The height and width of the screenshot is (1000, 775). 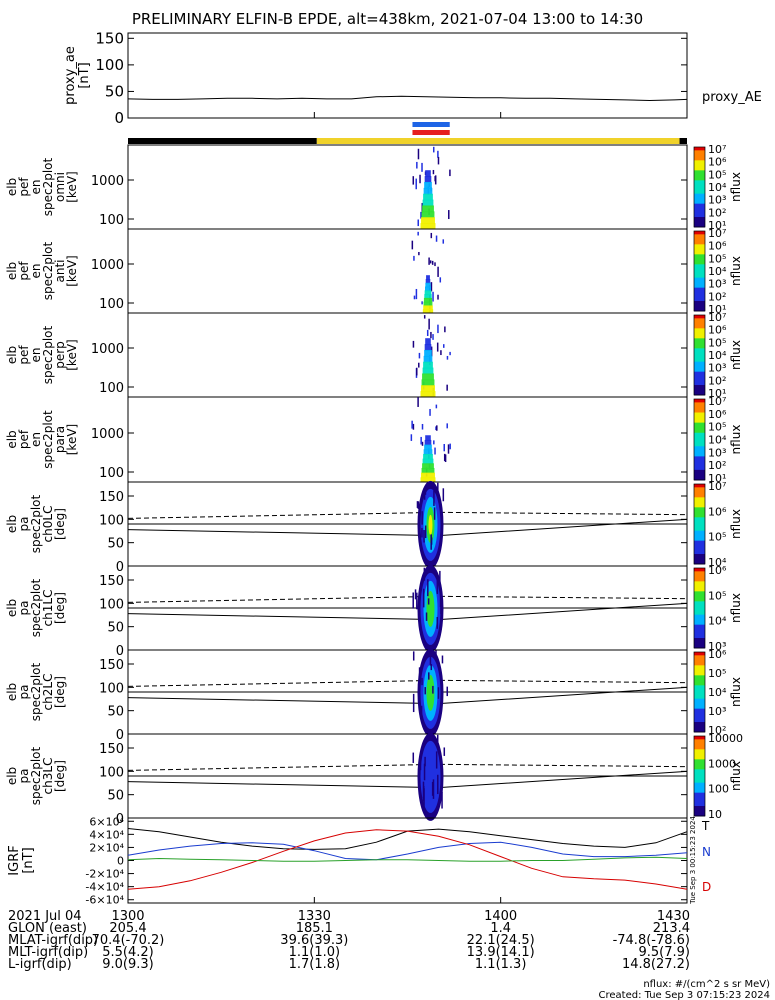 I want to click on panel-ylabel: en, so click(x=36, y=271).